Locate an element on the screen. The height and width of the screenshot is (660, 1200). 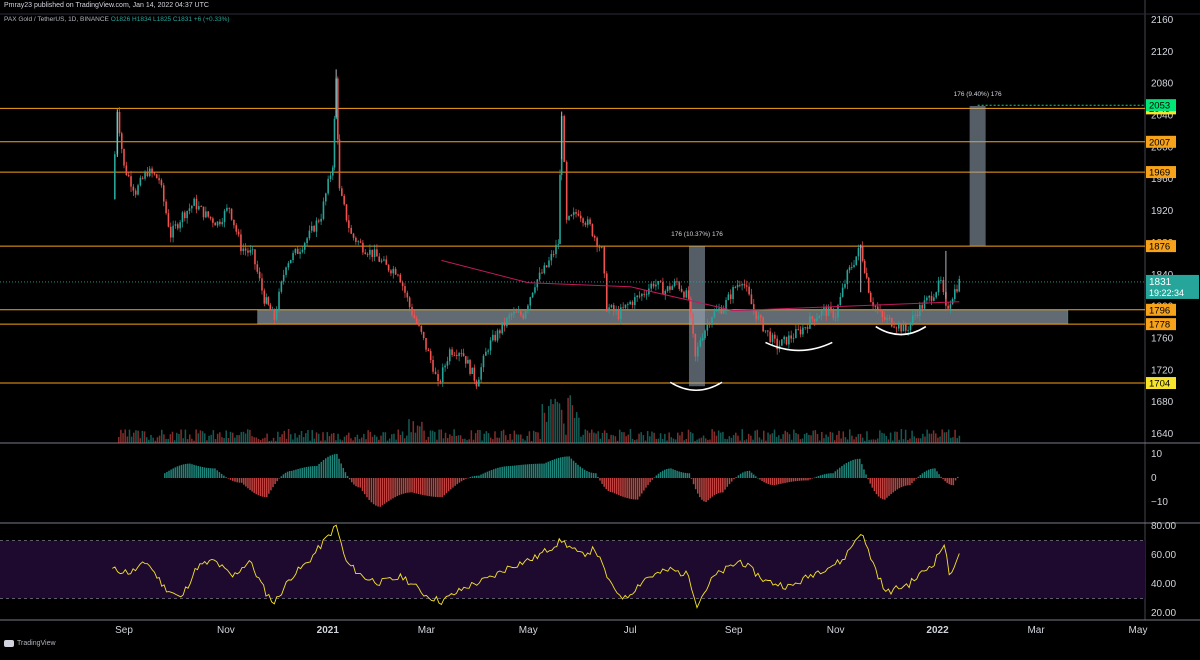
time-tick-label: May is located at coordinates (1138, 630).